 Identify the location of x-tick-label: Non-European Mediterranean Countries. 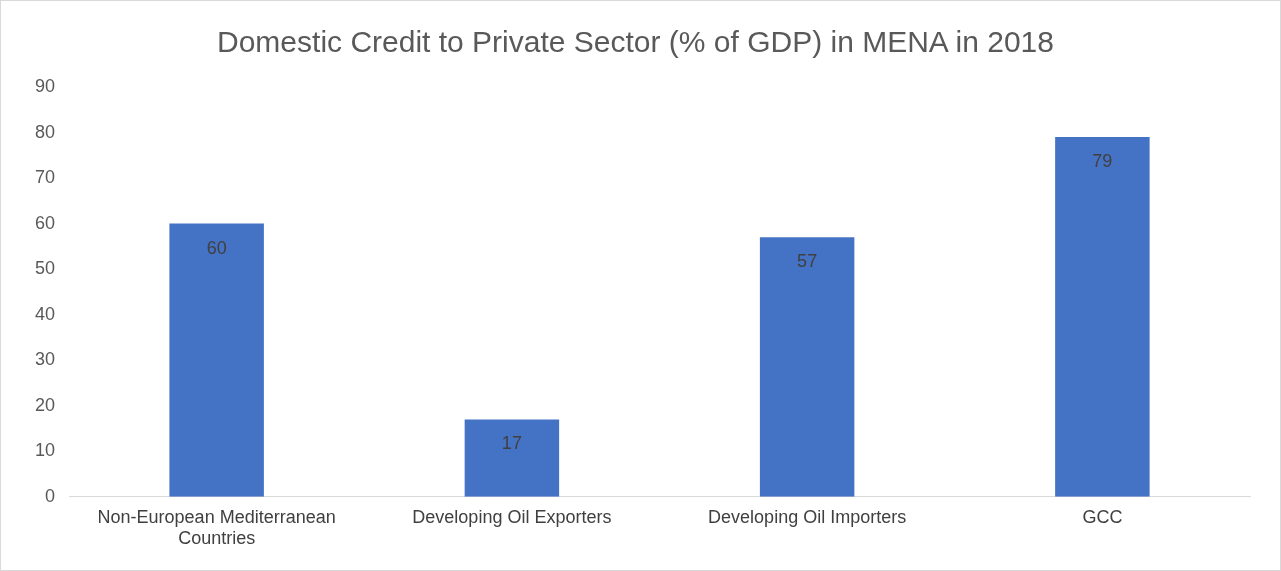
(216, 527).